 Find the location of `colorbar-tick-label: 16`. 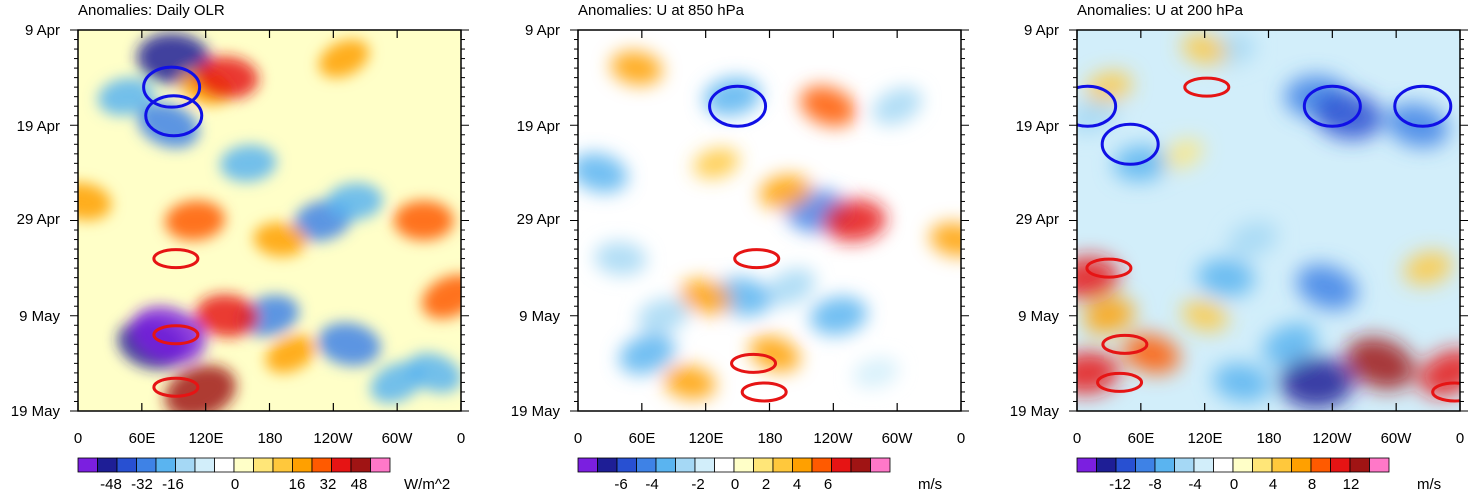

colorbar-tick-label: 16 is located at coordinates (297, 484).